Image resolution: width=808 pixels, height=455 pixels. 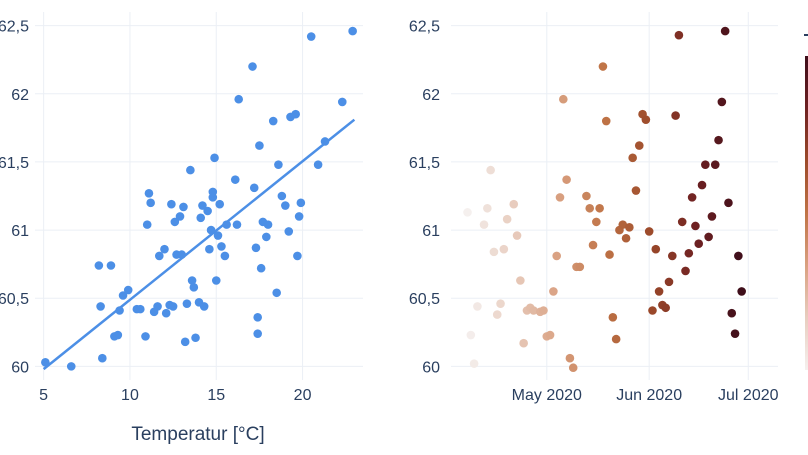 I want to click on left-x-tick-label: 15, so click(x=216, y=395).